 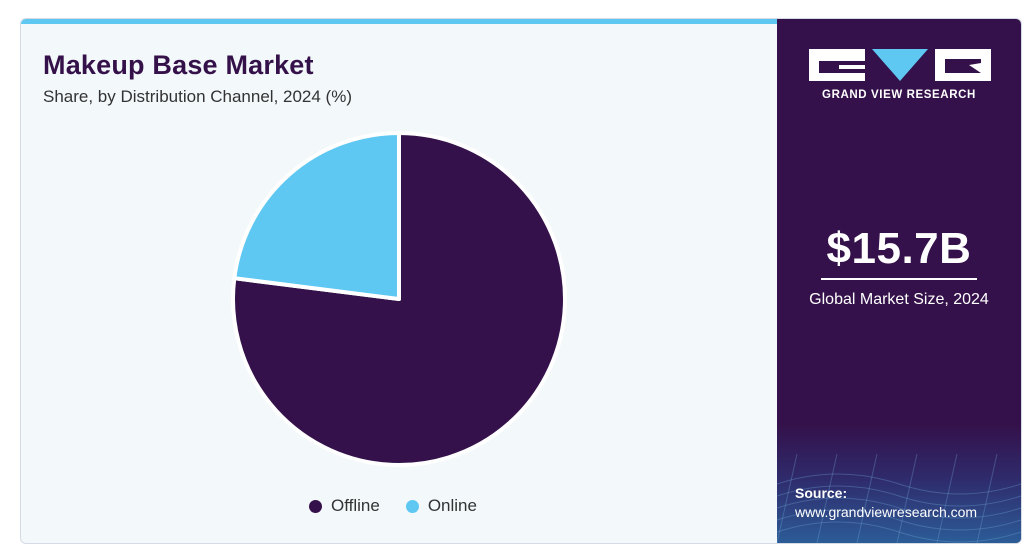 What do you see at coordinates (899, 95) in the screenshot?
I see `brand-name: GRAND VIEW RESEARCH` at bounding box center [899, 95].